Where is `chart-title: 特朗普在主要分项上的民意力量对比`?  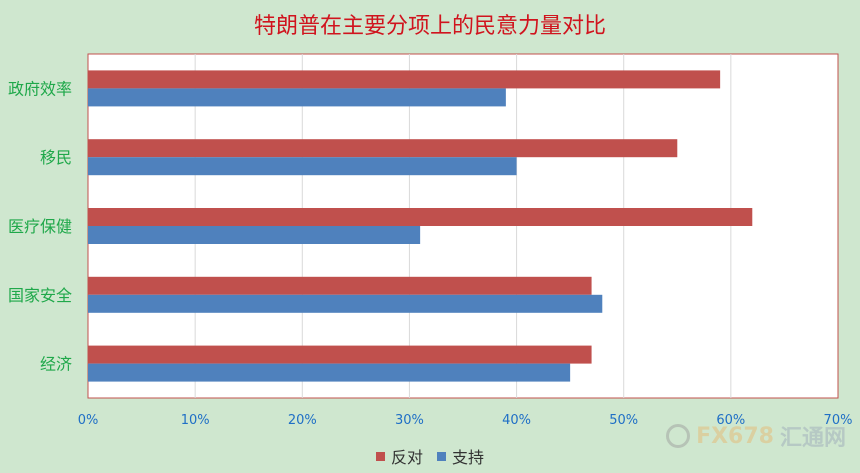
chart-title: 特朗普在主要分项上的民意力量对比 is located at coordinates (429, 26).